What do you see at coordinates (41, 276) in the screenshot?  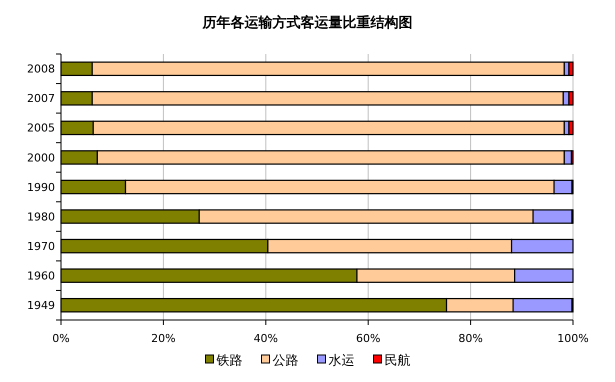 I see `y-tick-label: 1960` at bounding box center [41, 276].